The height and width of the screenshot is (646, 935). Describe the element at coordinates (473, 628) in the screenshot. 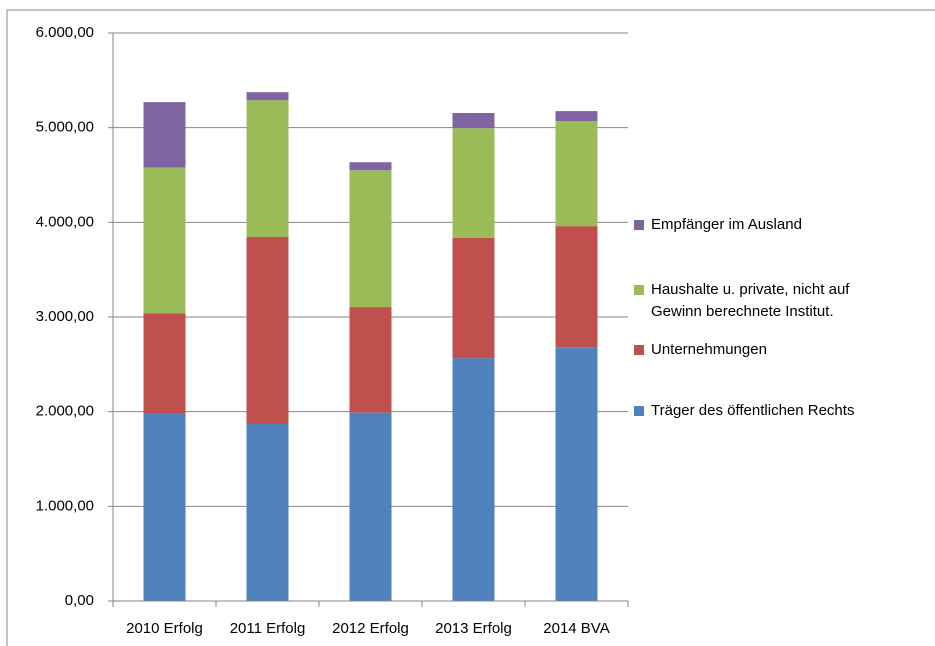

I see `x-tick-label: 2013 Erfolg` at that location.